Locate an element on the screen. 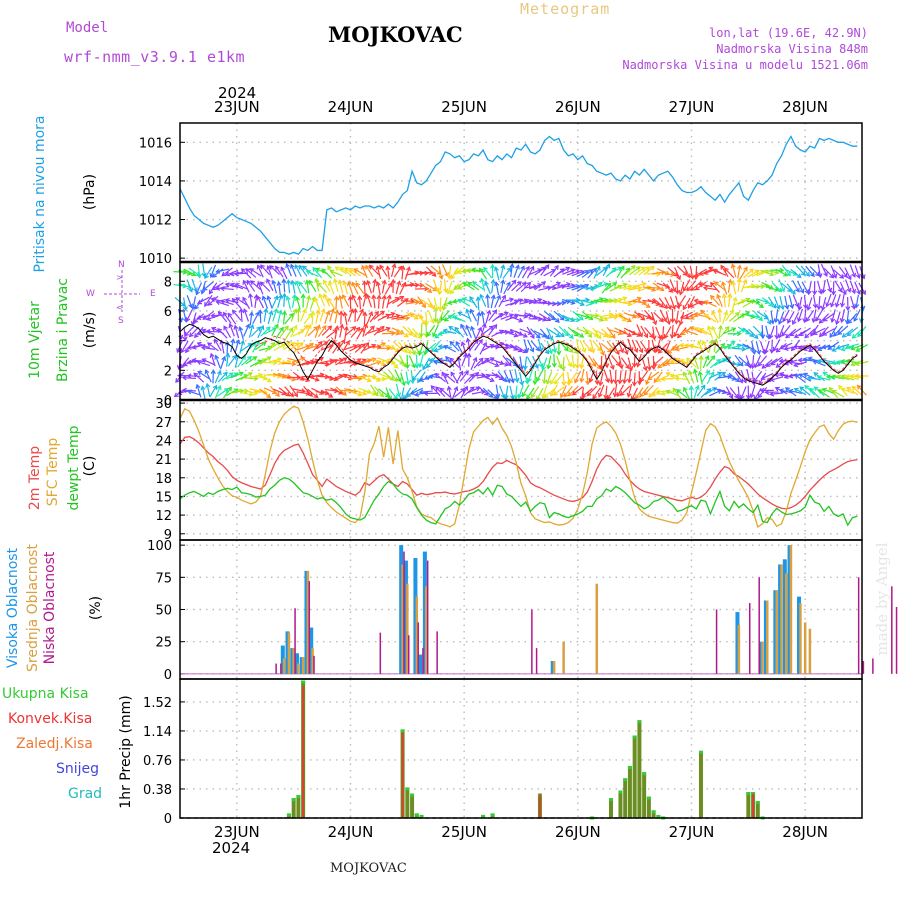 Image resolution: width=900 pixels, height=900 pixels. top-date-label: 28JUN is located at coordinates (805, 107).